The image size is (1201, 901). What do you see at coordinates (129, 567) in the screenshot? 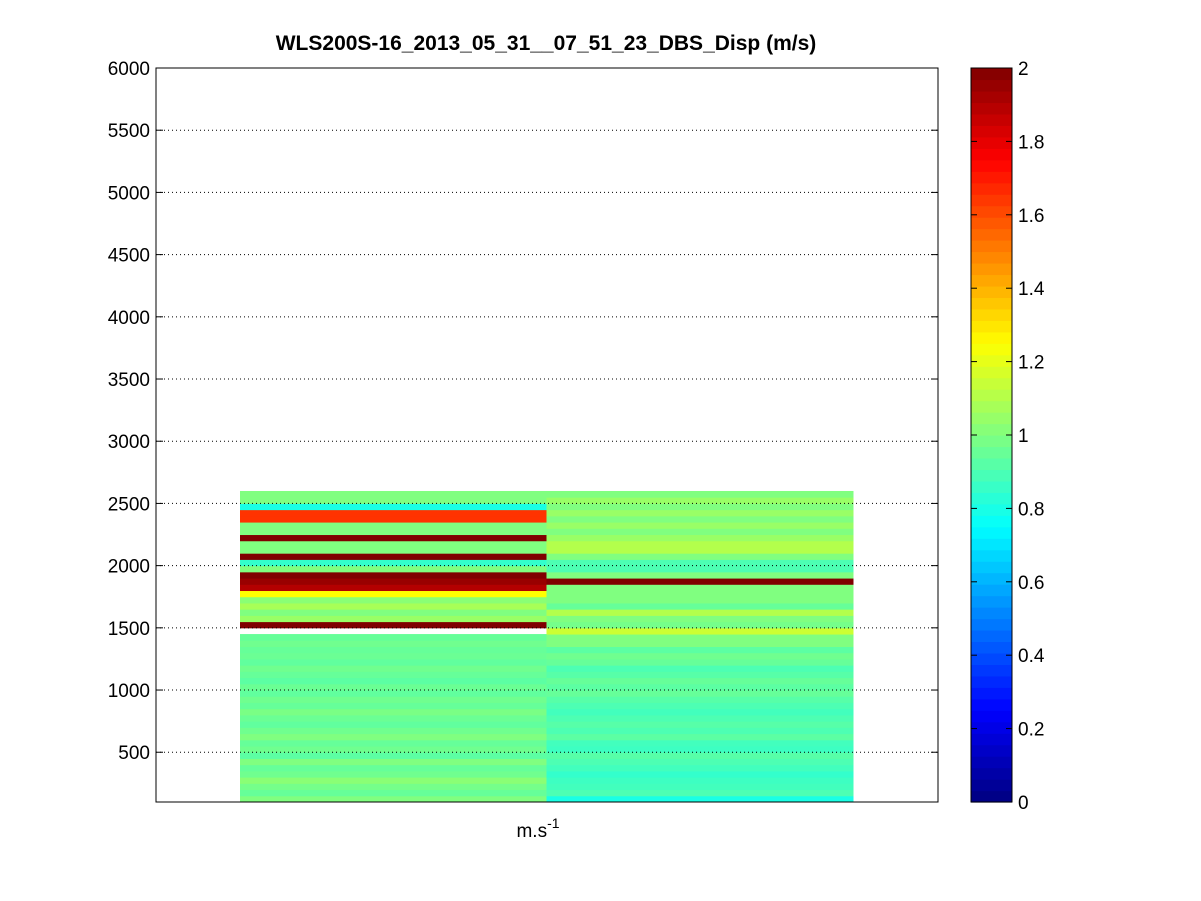
I see `y-tick-label: 2000` at bounding box center [129, 567].